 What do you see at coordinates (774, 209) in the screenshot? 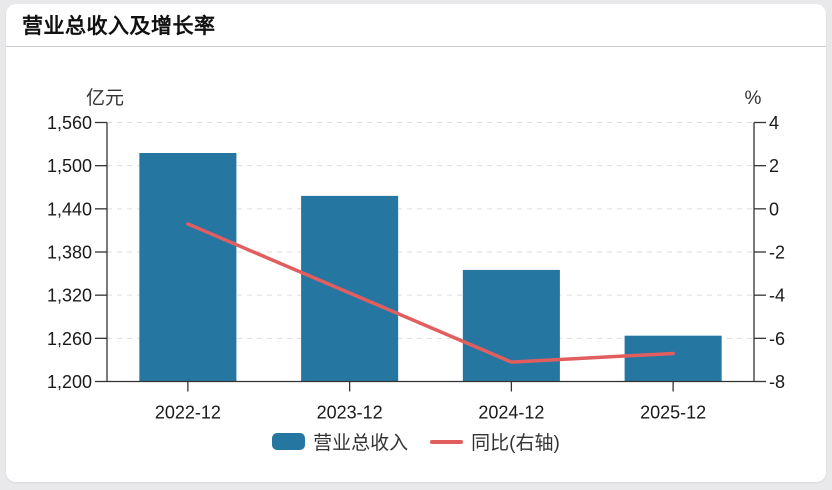
I see `right-axis-tick-label: 0` at bounding box center [774, 209].